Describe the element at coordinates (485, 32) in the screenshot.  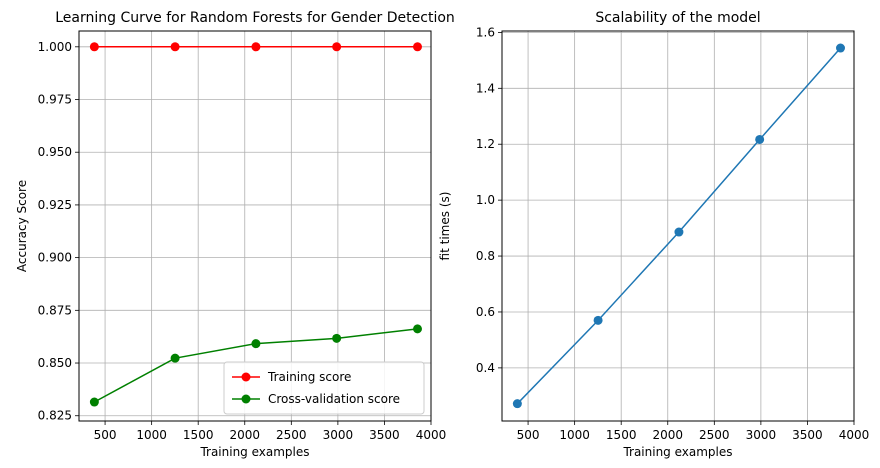
I see `y-tick-label: 1.6` at that location.